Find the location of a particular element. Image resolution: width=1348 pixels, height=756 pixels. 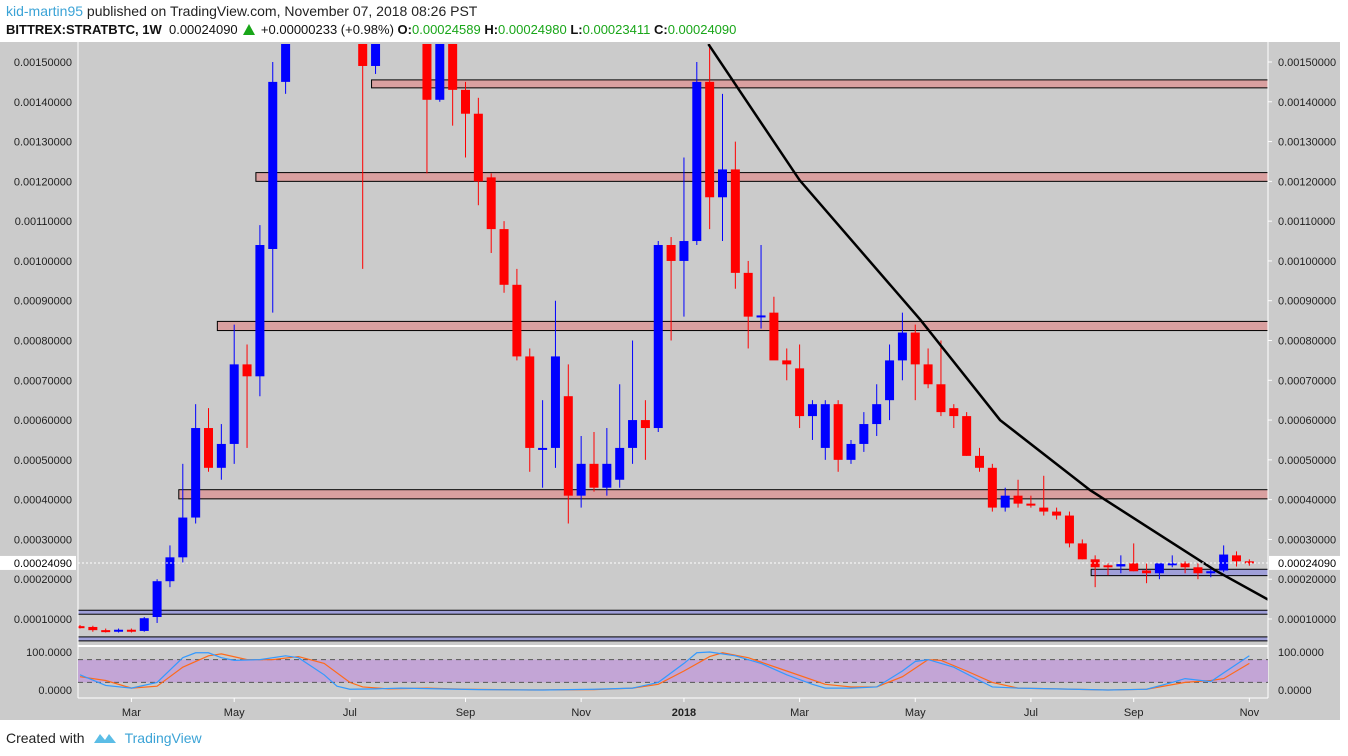

oscillator-pane is located at coordinates (673, 671).